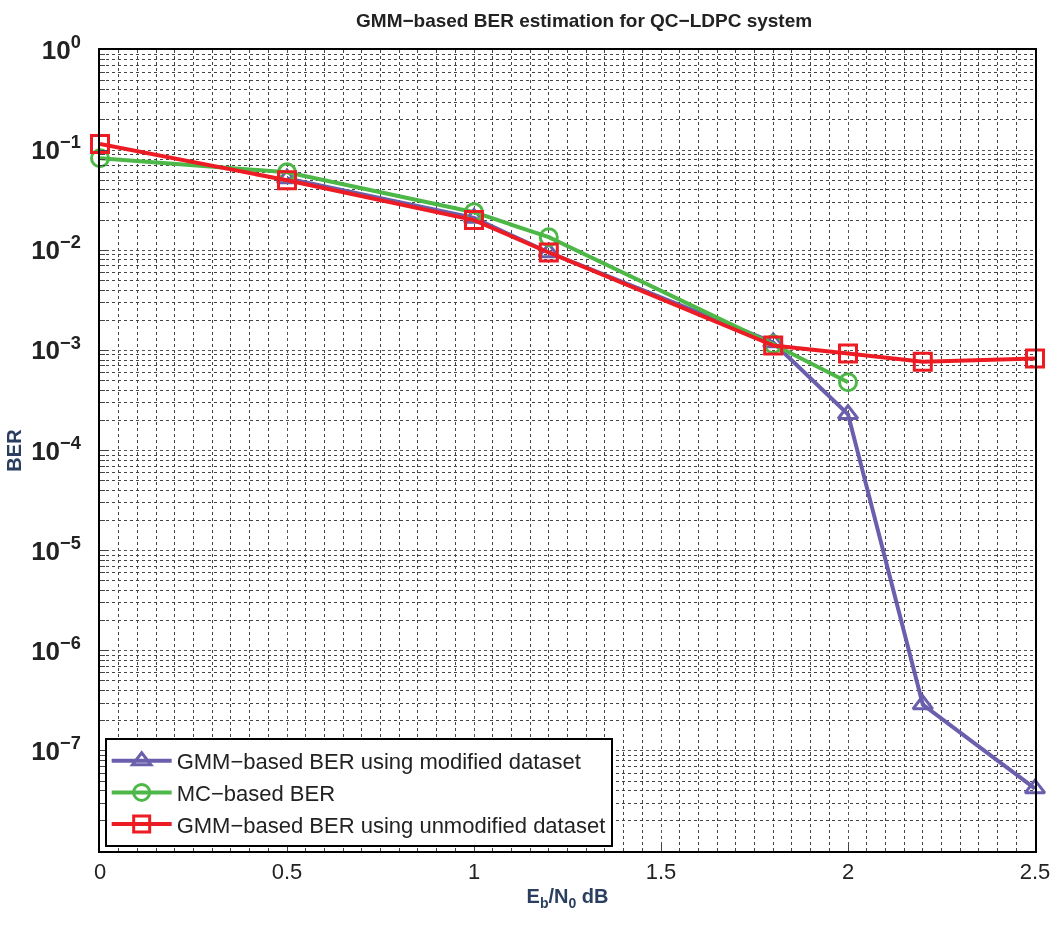 The height and width of the screenshot is (931, 1062). I want to click on y-tick-label: 10$^{−2}$, so click(56, 249).